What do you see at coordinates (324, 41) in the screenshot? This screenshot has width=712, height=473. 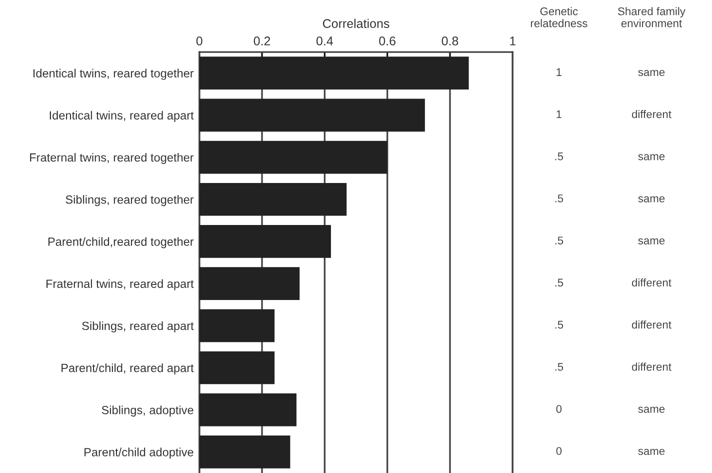 I see `x-tick-label: 0.4` at bounding box center [324, 41].